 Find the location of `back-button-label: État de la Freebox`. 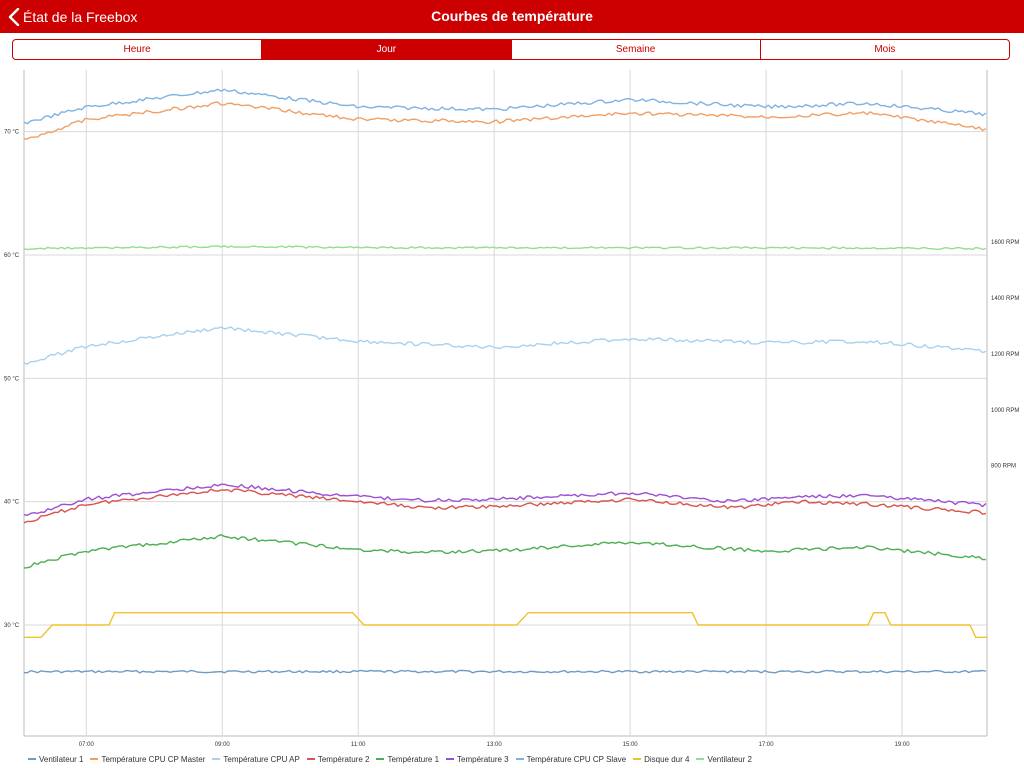

back-button-label: État de la Freebox is located at coordinates (80, 16).